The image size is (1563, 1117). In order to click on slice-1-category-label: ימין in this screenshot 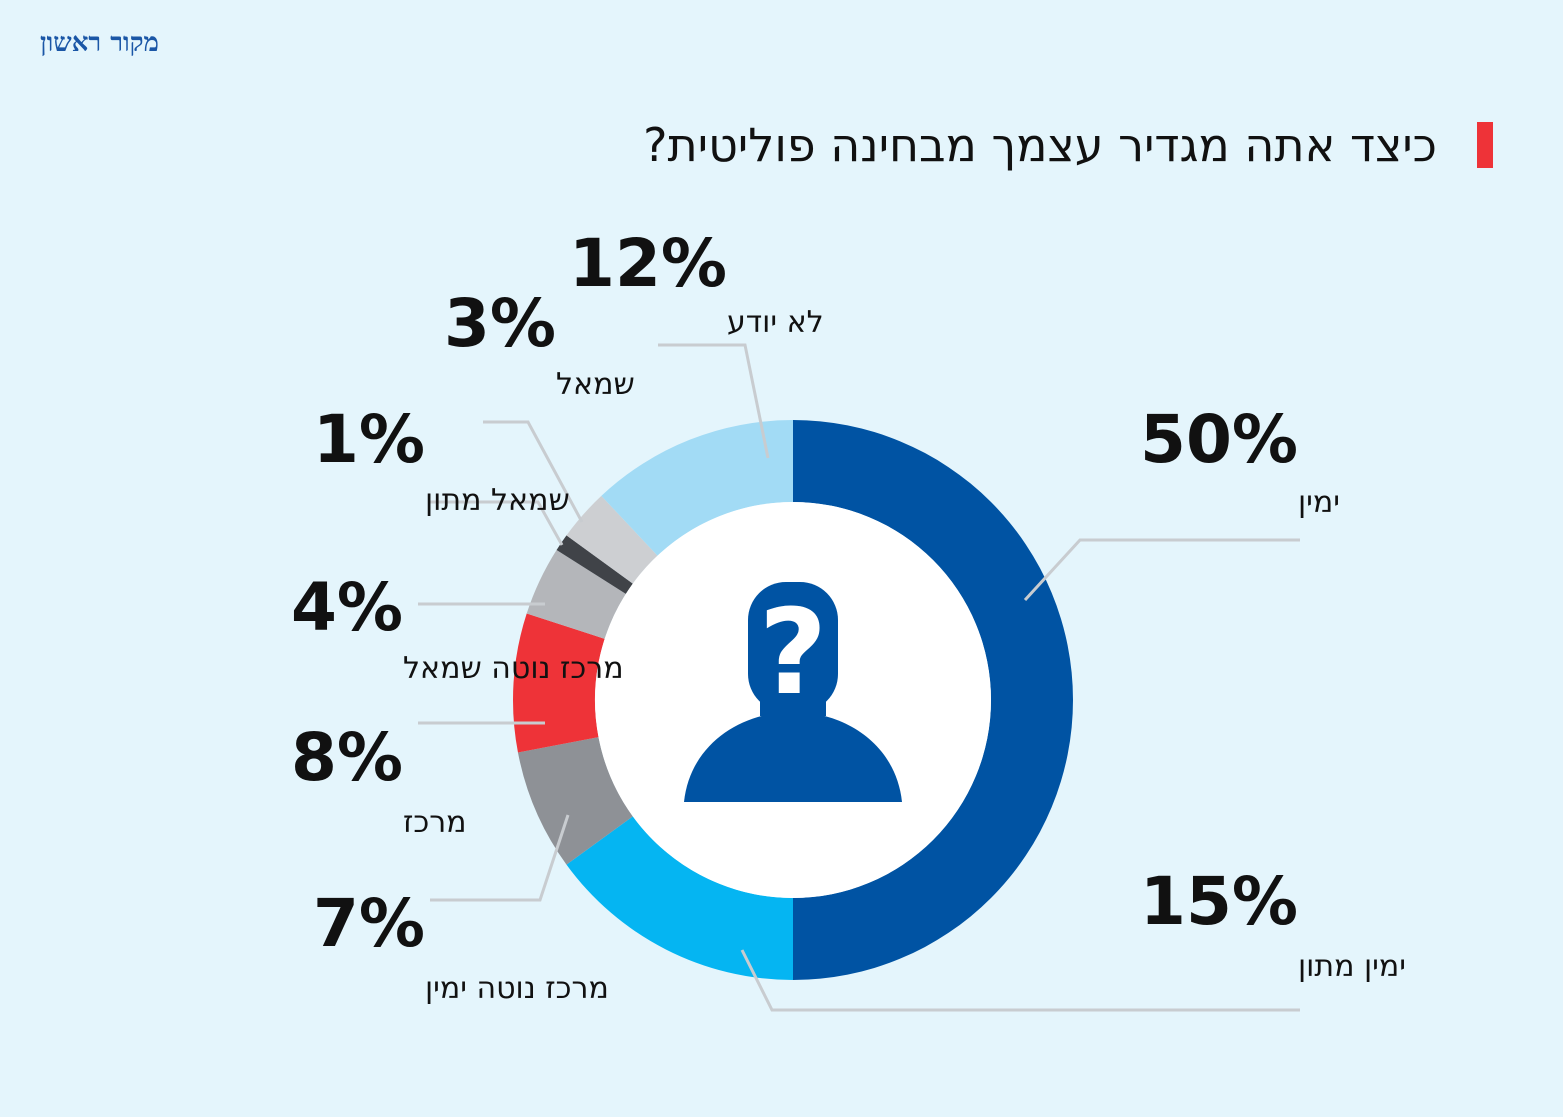, I will do `click(1319, 502)`.